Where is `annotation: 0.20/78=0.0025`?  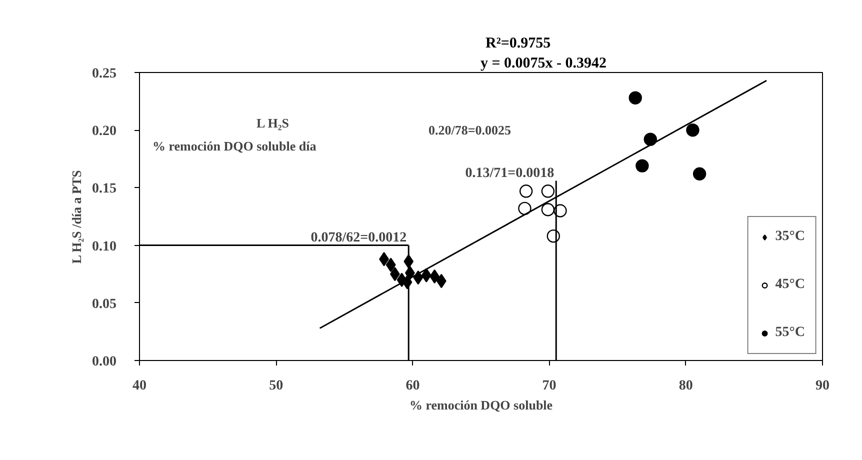
annotation: 0.20/78=0.0025 is located at coordinates (470, 130).